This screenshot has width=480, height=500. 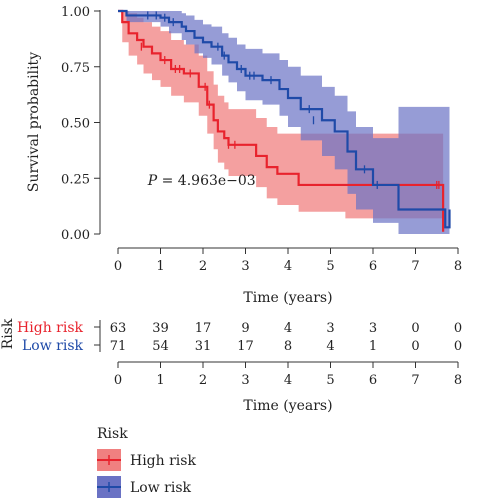 What do you see at coordinates (161, 488) in the screenshot?
I see `legend-label-low-risk: Low risk` at bounding box center [161, 488].